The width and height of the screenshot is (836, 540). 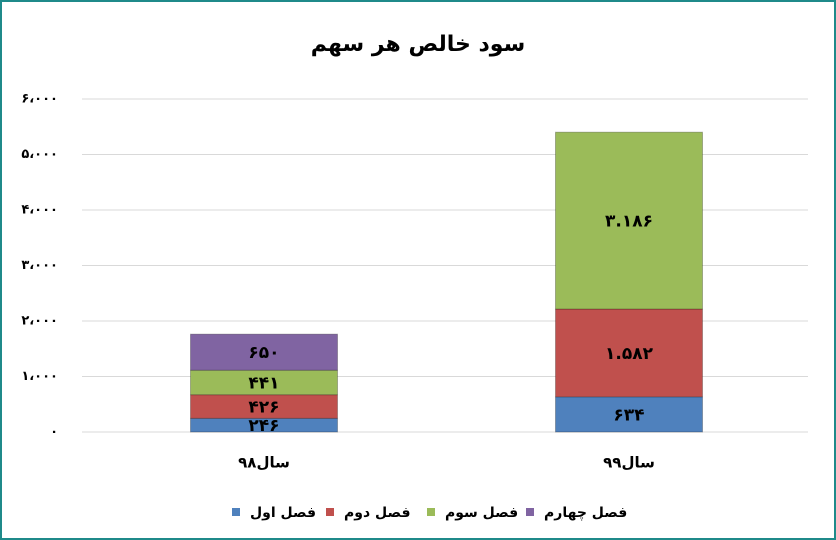 What do you see at coordinates (39, 376) in the screenshot?
I see `y-tick-label: ۱،۰۰۰` at bounding box center [39, 376].